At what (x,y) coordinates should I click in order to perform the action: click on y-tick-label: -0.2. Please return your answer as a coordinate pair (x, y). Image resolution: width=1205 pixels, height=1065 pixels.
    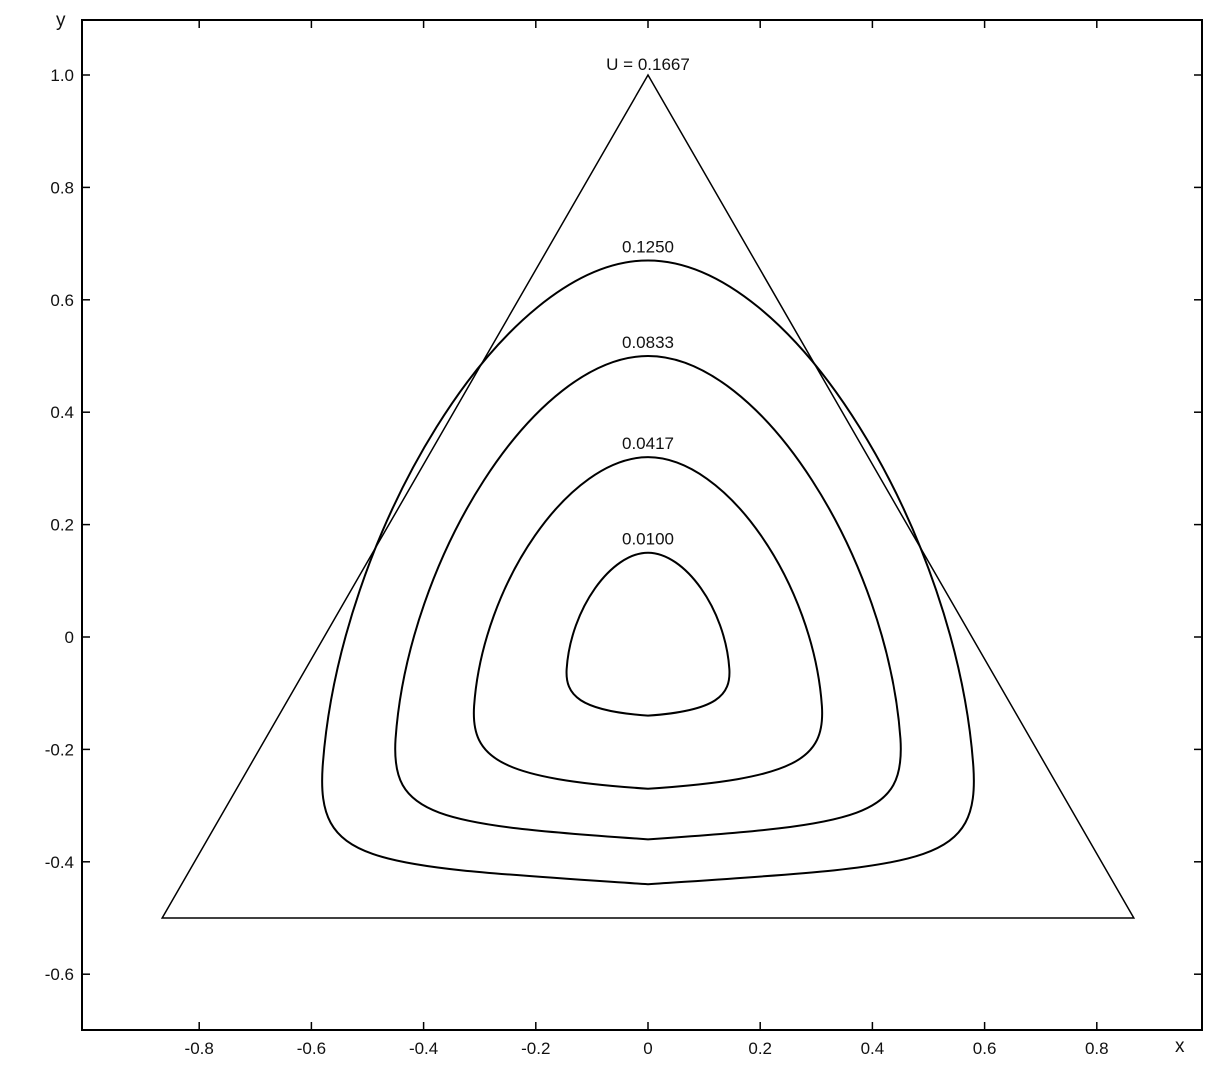
    Looking at the image, I should click on (59, 749).